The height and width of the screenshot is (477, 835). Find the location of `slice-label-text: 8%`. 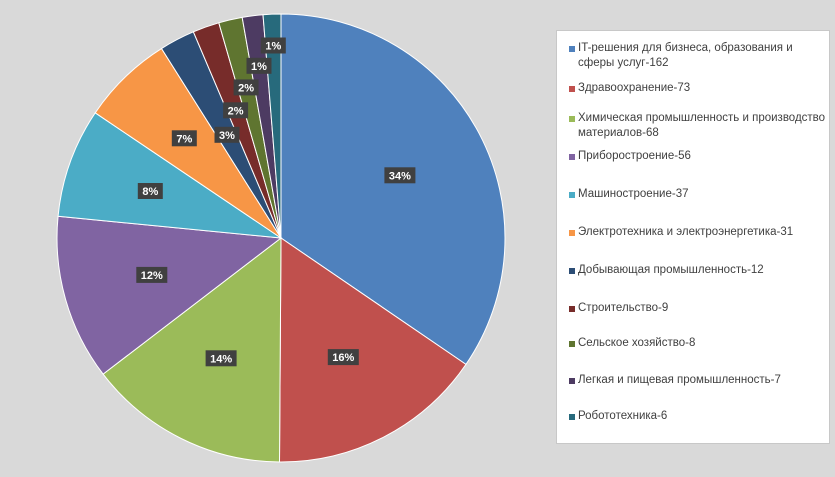

slice-label-text: 8% is located at coordinates (150, 192).